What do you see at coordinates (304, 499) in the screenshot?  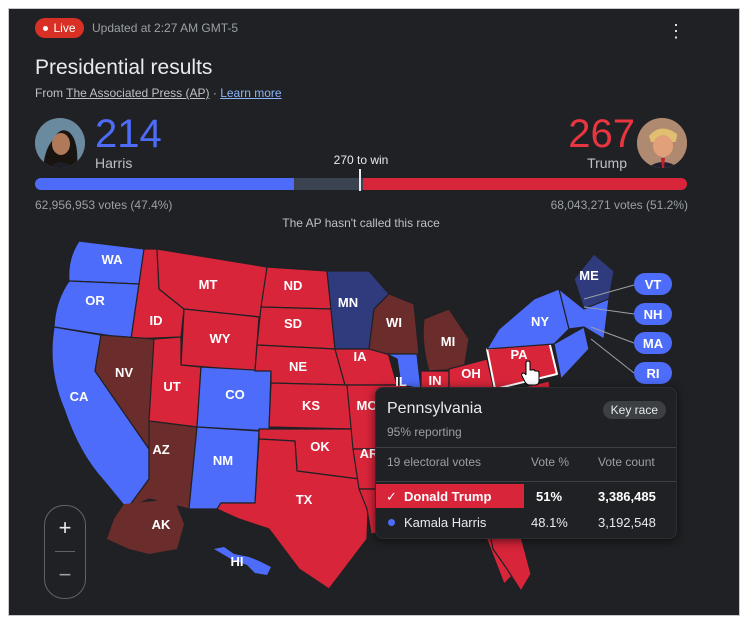 I see `label-TX: TX` at bounding box center [304, 499].